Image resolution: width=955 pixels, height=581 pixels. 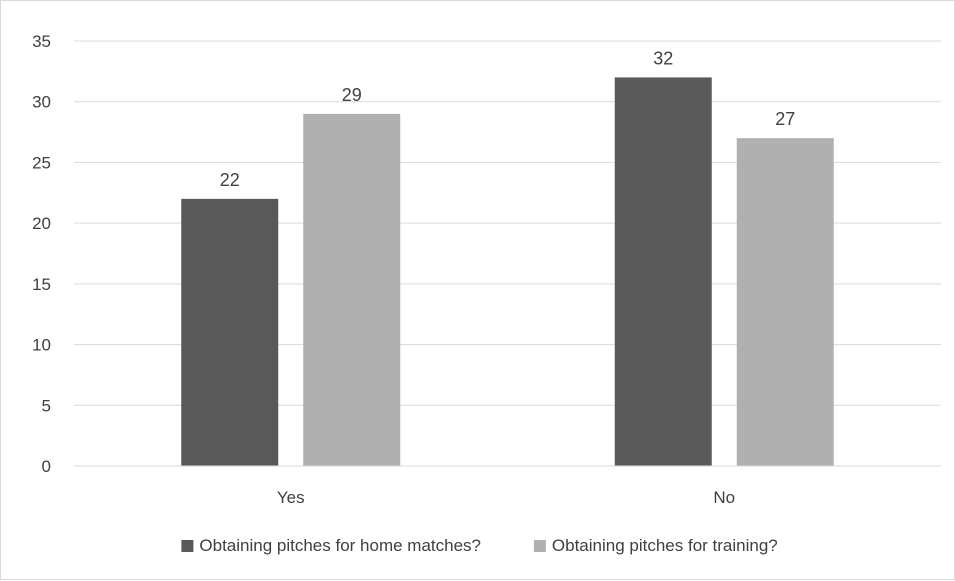 I want to click on y-tick-label: 10, so click(x=41, y=345).